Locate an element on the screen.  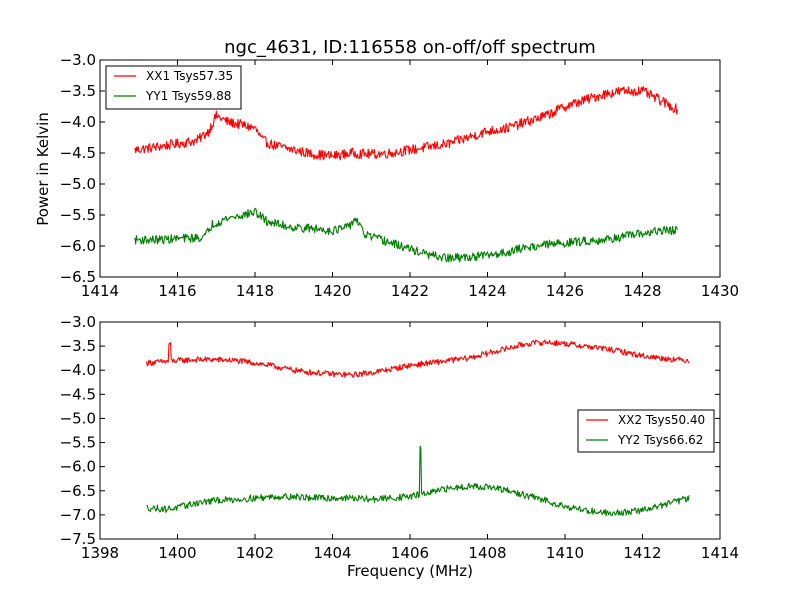
top-x-tick-label: 1418 is located at coordinates (255, 291).